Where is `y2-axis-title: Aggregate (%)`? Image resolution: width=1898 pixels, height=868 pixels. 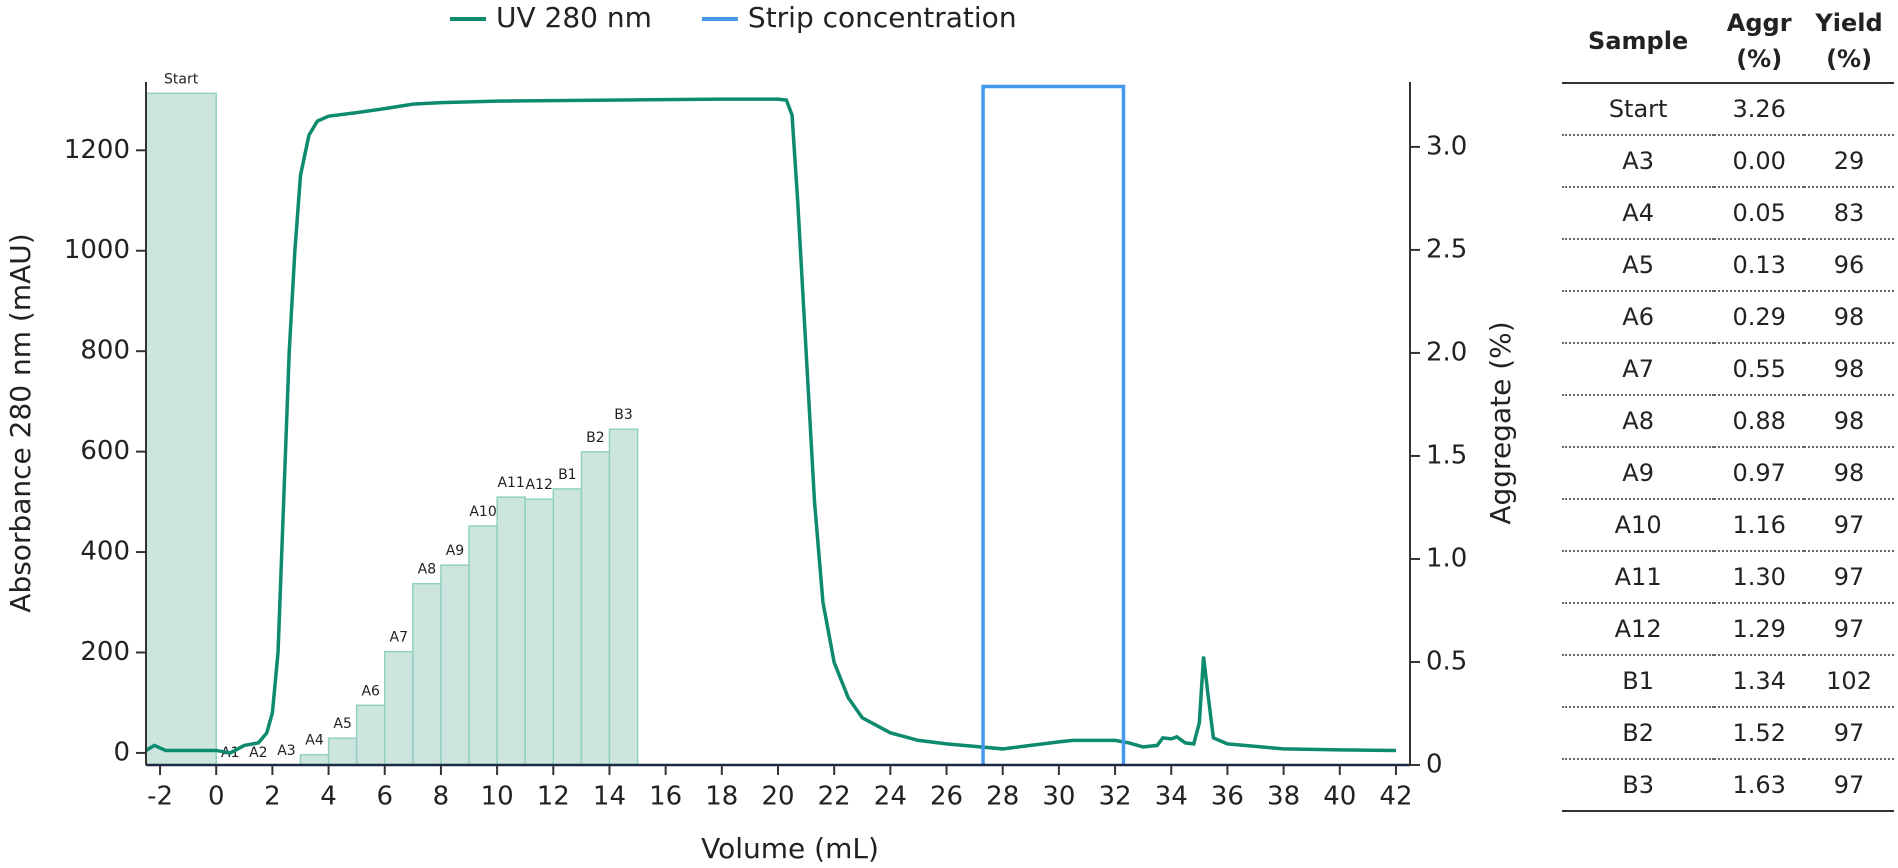 y2-axis-title: Aggregate (%) is located at coordinates (1500, 422).